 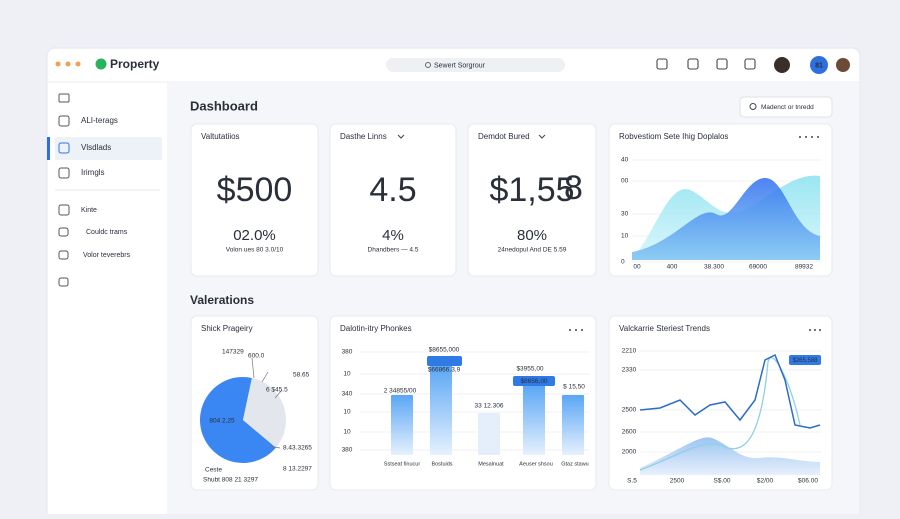 What do you see at coordinates (297, 448) in the screenshot?
I see `pie-label: 8.43.3265` at bounding box center [297, 448].